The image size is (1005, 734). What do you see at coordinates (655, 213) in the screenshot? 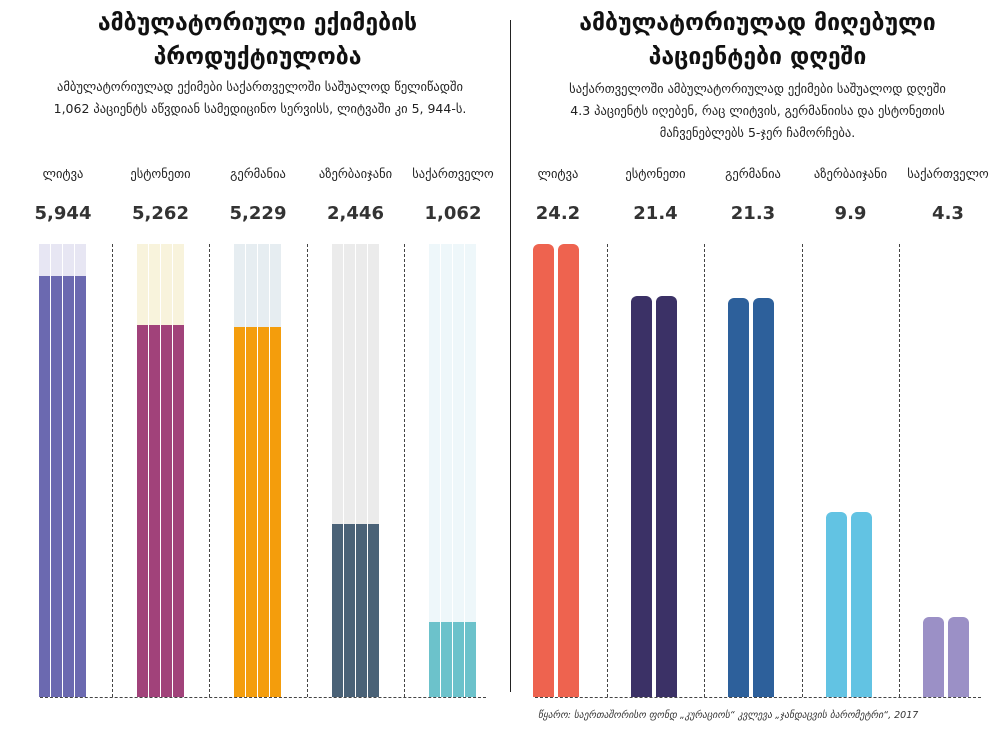
I see `value-label: 21.4` at bounding box center [655, 213].